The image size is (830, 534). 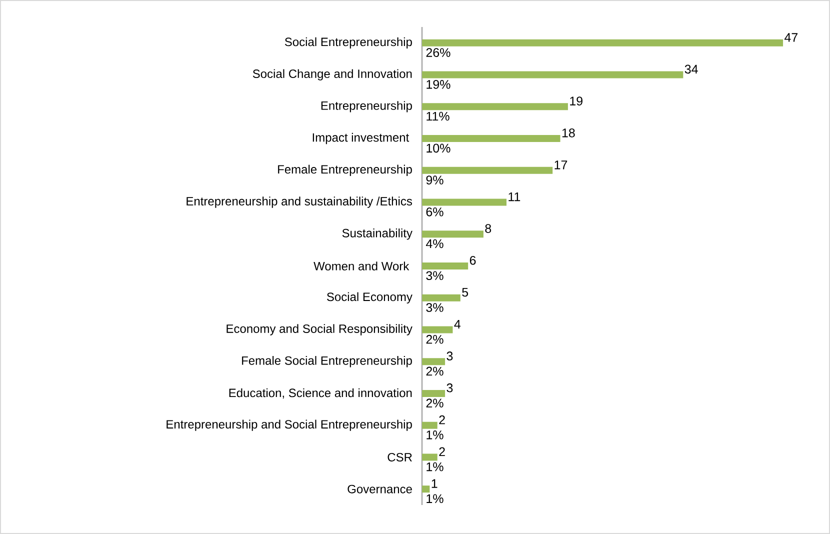 I want to click on y-tick-label: Sustainability, so click(x=377, y=234).